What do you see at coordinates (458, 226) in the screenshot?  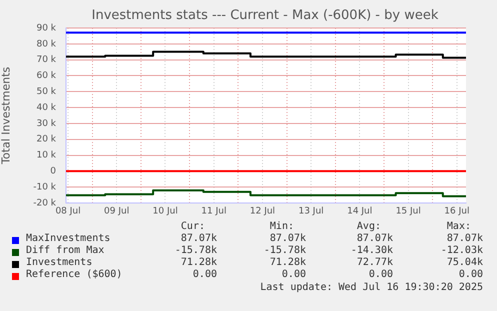 I see `text: Max:` at bounding box center [458, 226].